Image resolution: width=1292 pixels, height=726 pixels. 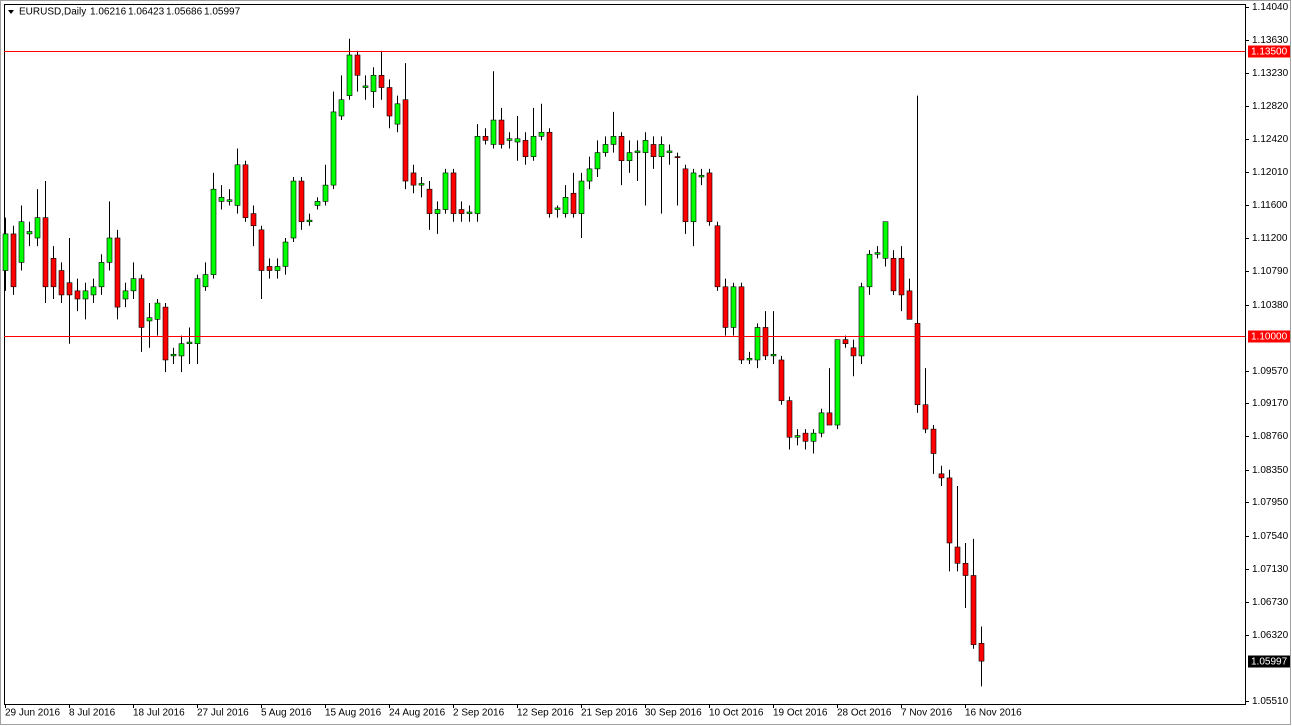 I want to click on y-tick-label: 1.10380, so click(x=1270, y=305).